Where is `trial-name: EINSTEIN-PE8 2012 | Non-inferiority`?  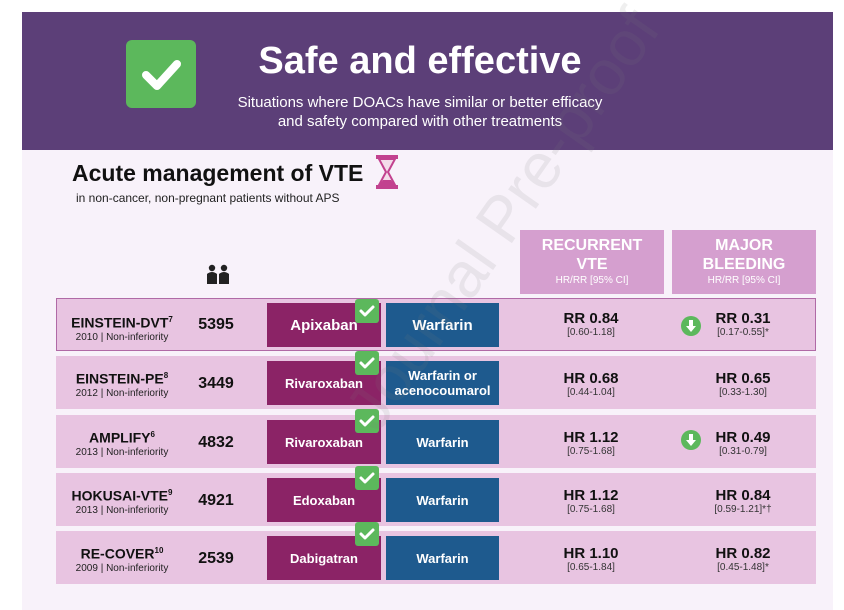 trial-name: EINSTEIN-PE8 2012 | Non-inferiority is located at coordinates (122, 384).